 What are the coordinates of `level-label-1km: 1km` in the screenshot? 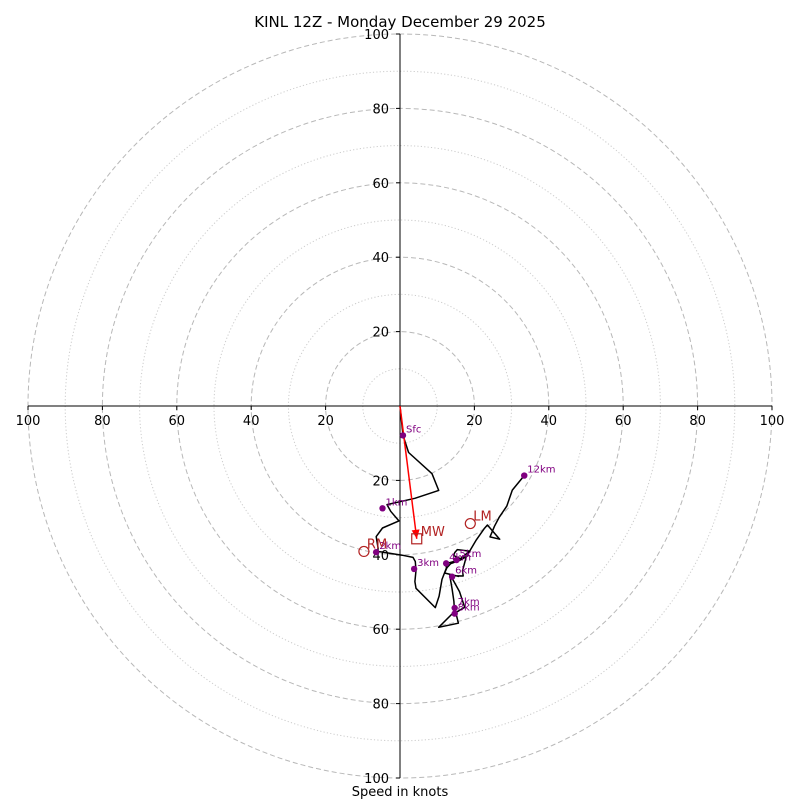 It's located at (397, 502).